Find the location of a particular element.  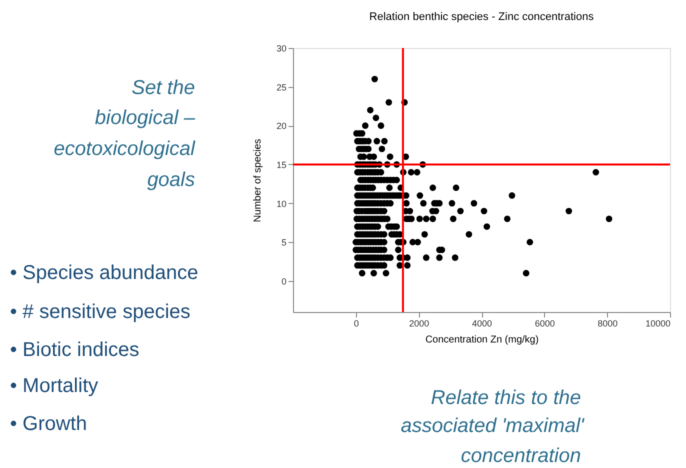

y-tick-label: 5 is located at coordinates (283, 243).